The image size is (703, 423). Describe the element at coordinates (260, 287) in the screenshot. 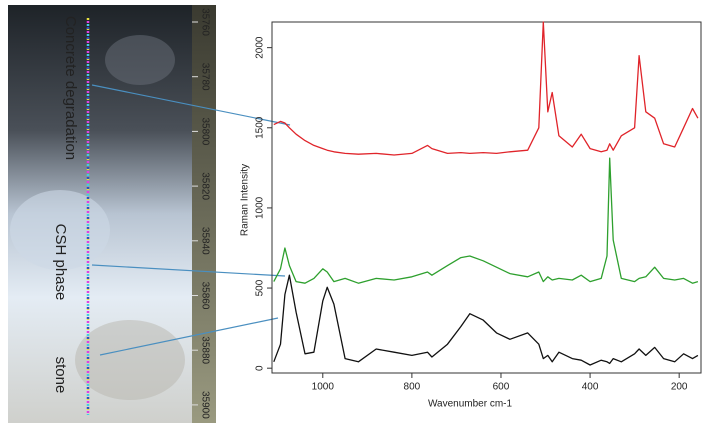

I see `y-tick-label: 500` at that location.